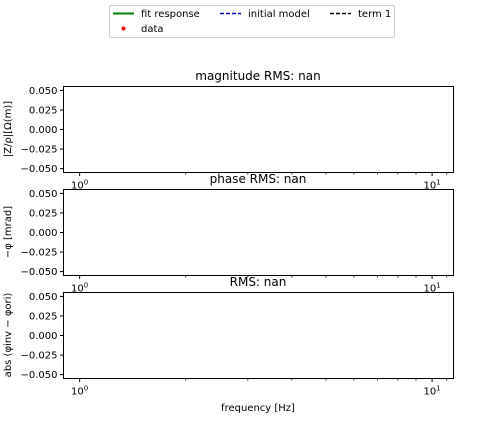 The image size is (504, 432). What do you see at coordinates (257, 76) in the screenshot?
I see `panel-magnitude-title: magnitude RMS: nan` at bounding box center [257, 76].